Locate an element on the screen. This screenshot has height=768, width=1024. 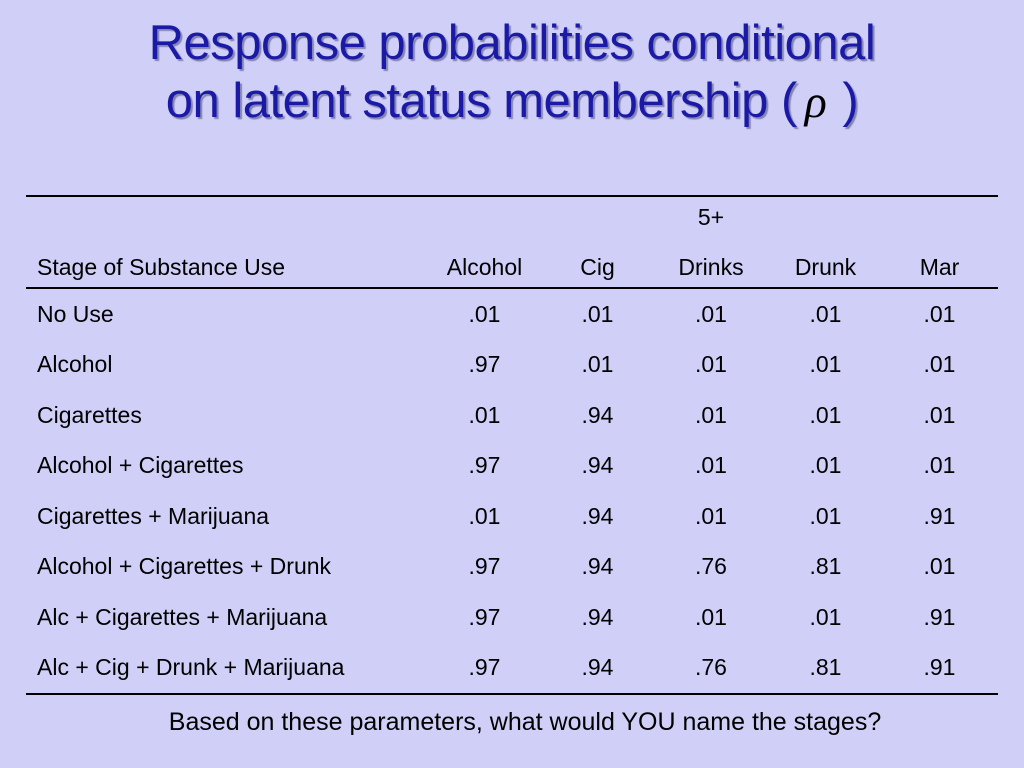
table-row: No Use .01 .01 .01 .01 .01 is located at coordinates (512, 314).